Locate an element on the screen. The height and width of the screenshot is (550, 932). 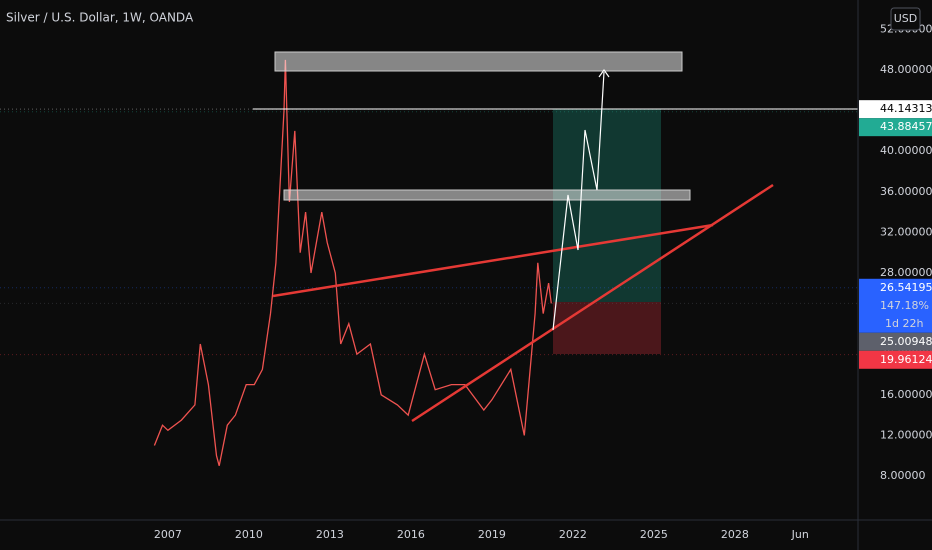
x-tick-label: 2025 is located at coordinates (654, 534).